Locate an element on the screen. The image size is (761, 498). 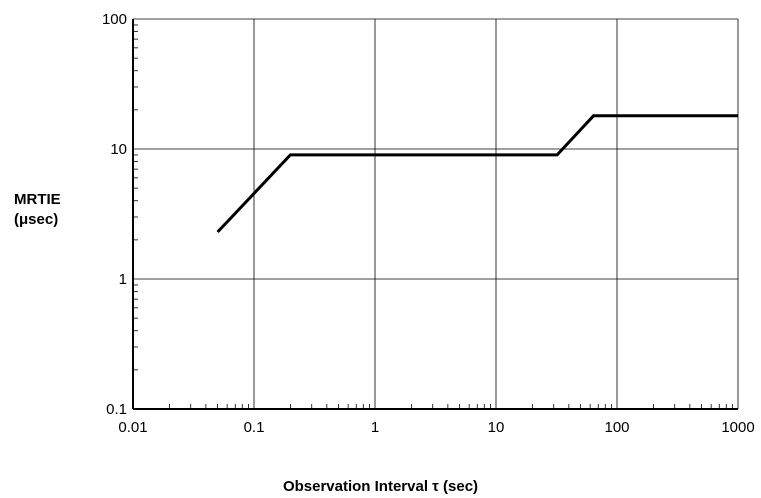
x-axis-label: Observation Interval τ (sec) is located at coordinates (380, 486).